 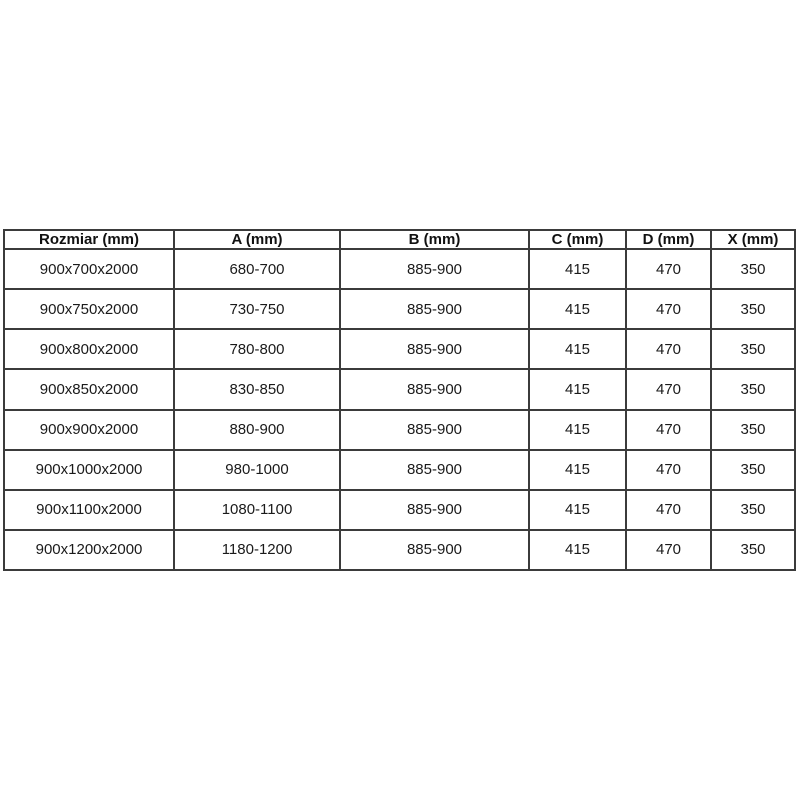 I want to click on table-row: 900x700x2000 680-700 885-900 415 470 350, so click(x=399, y=269).